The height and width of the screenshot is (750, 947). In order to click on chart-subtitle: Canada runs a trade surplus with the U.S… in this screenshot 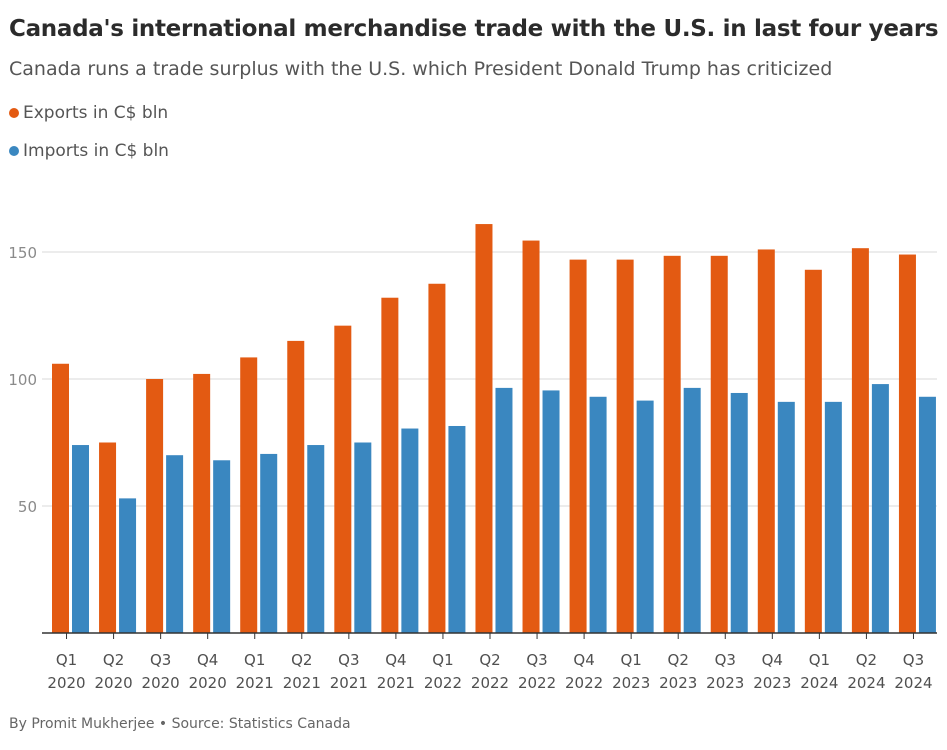, I will do `click(421, 69)`.